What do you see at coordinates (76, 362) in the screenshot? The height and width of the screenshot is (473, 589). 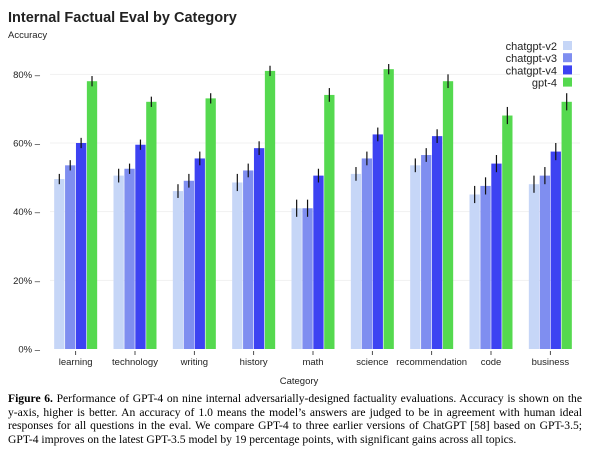 I see `x-tick-label: learning` at bounding box center [76, 362].